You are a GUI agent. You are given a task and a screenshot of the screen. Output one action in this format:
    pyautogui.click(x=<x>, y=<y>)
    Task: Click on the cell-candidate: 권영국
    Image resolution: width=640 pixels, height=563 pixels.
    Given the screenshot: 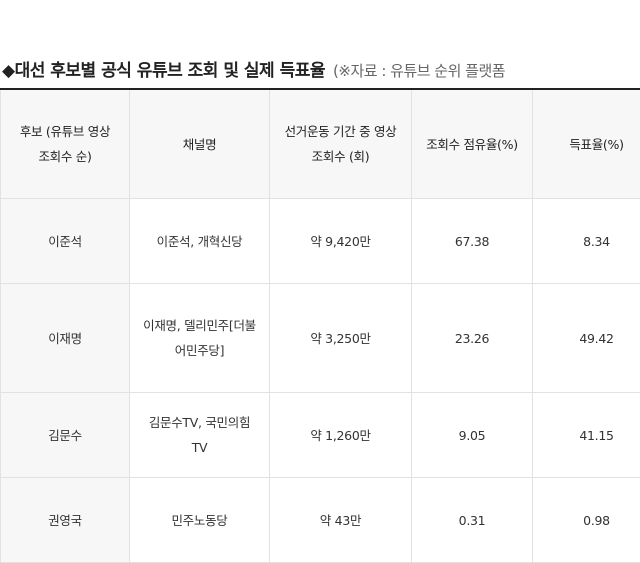 What is the action you would take?
    pyautogui.click(x=65, y=520)
    